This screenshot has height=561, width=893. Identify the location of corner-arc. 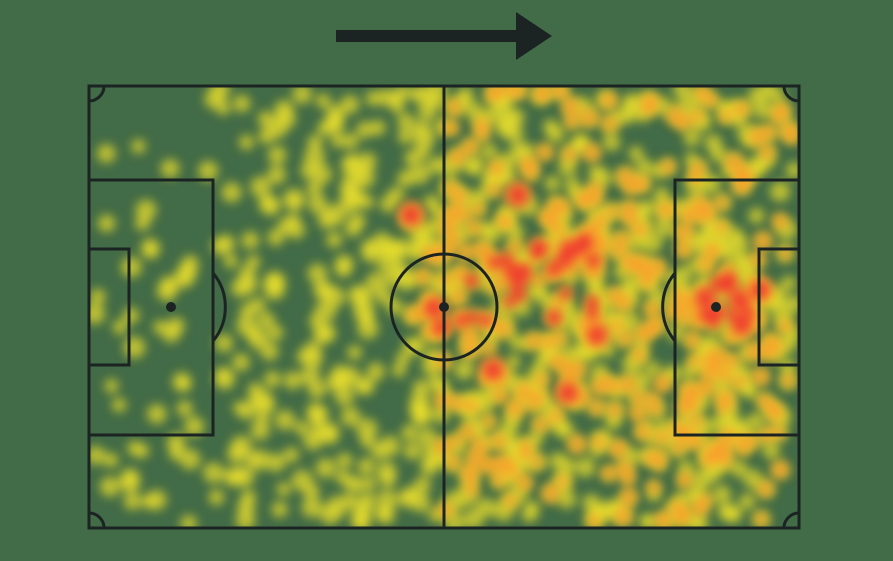
(97, 520).